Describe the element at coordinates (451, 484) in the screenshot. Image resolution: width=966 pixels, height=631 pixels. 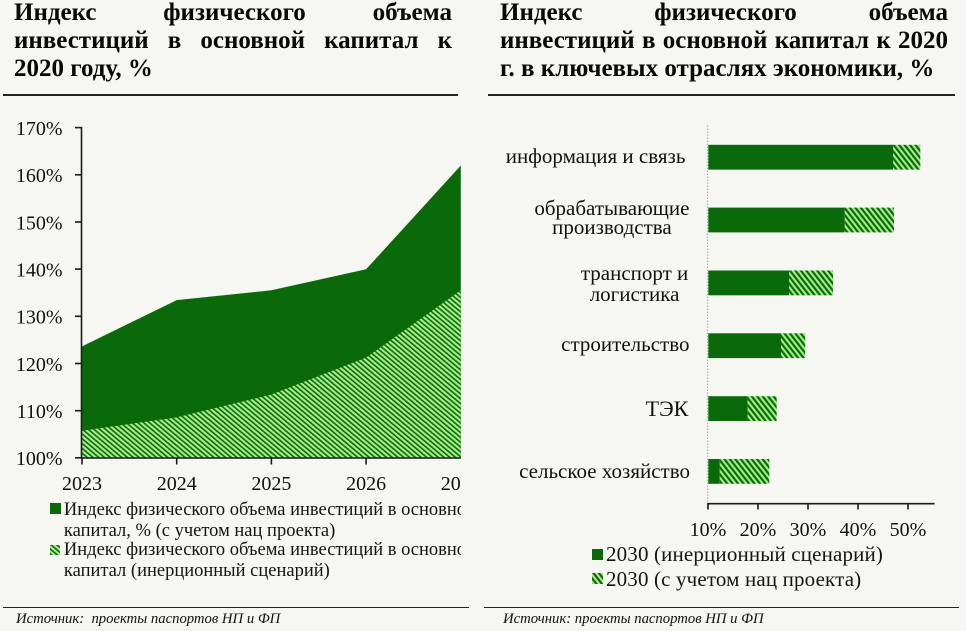
I see `svg-text: 2027` at that location.